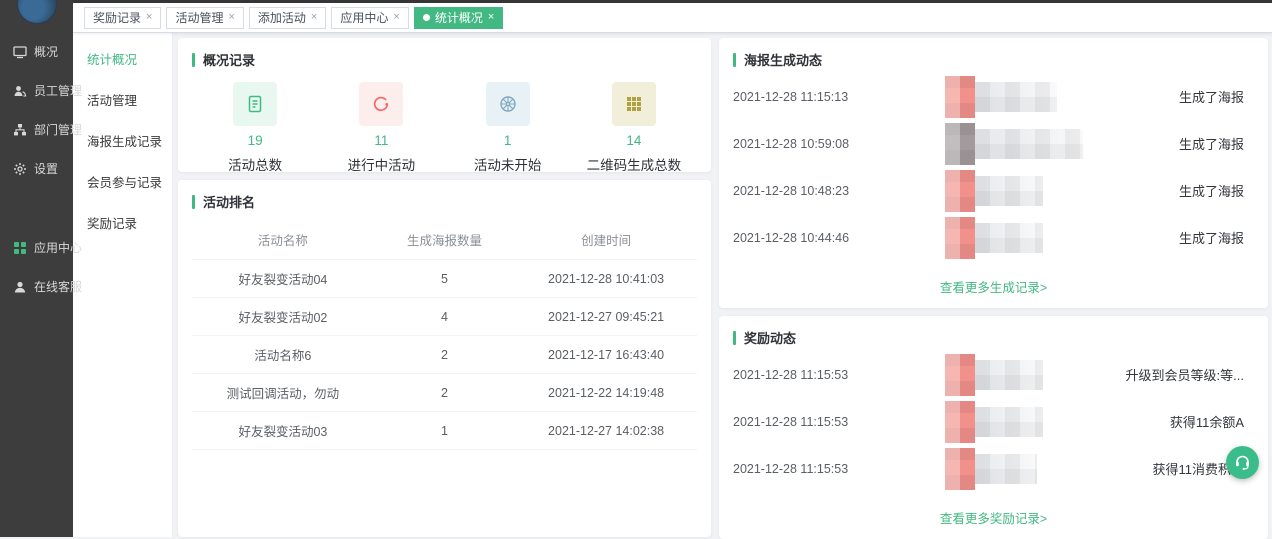  What do you see at coordinates (283, 393) in the screenshot?
I see `cell-activity-name: 测试回调活动，勿动` at bounding box center [283, 393].